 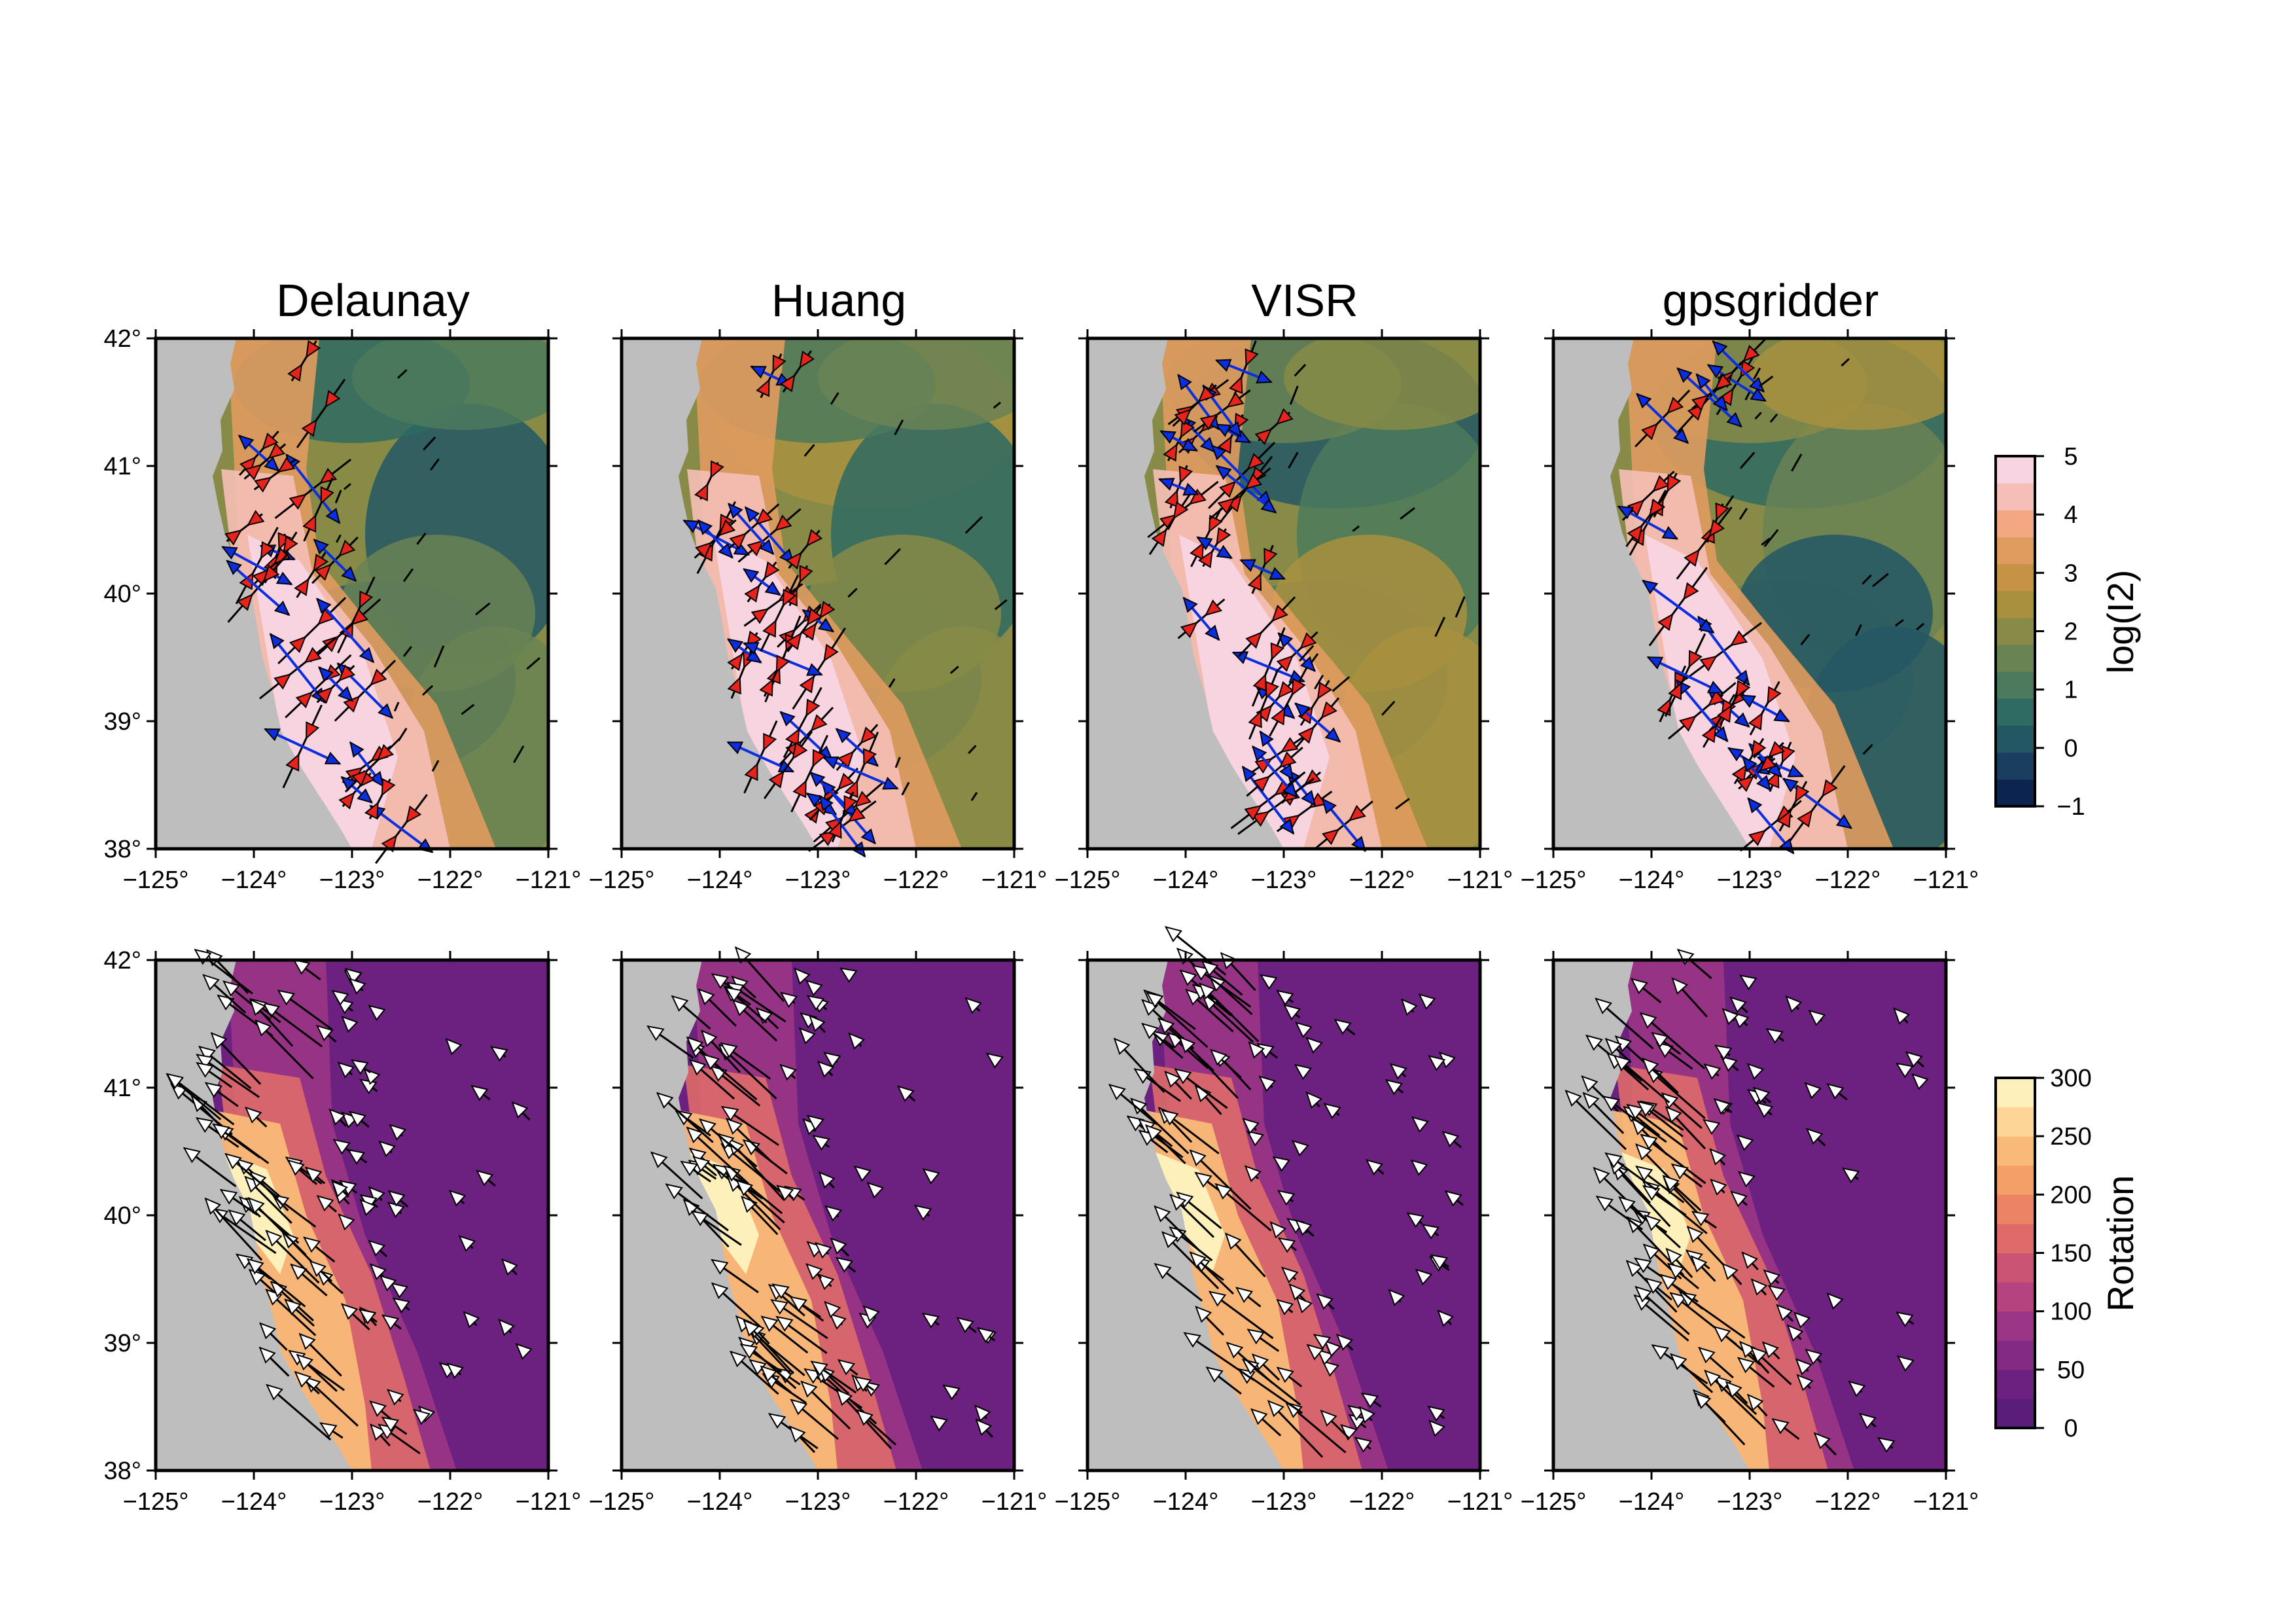 I want to click on strain-map-gpsgridder: −125° −124° −123° −122° −121°, so click(x=1750, y=611).